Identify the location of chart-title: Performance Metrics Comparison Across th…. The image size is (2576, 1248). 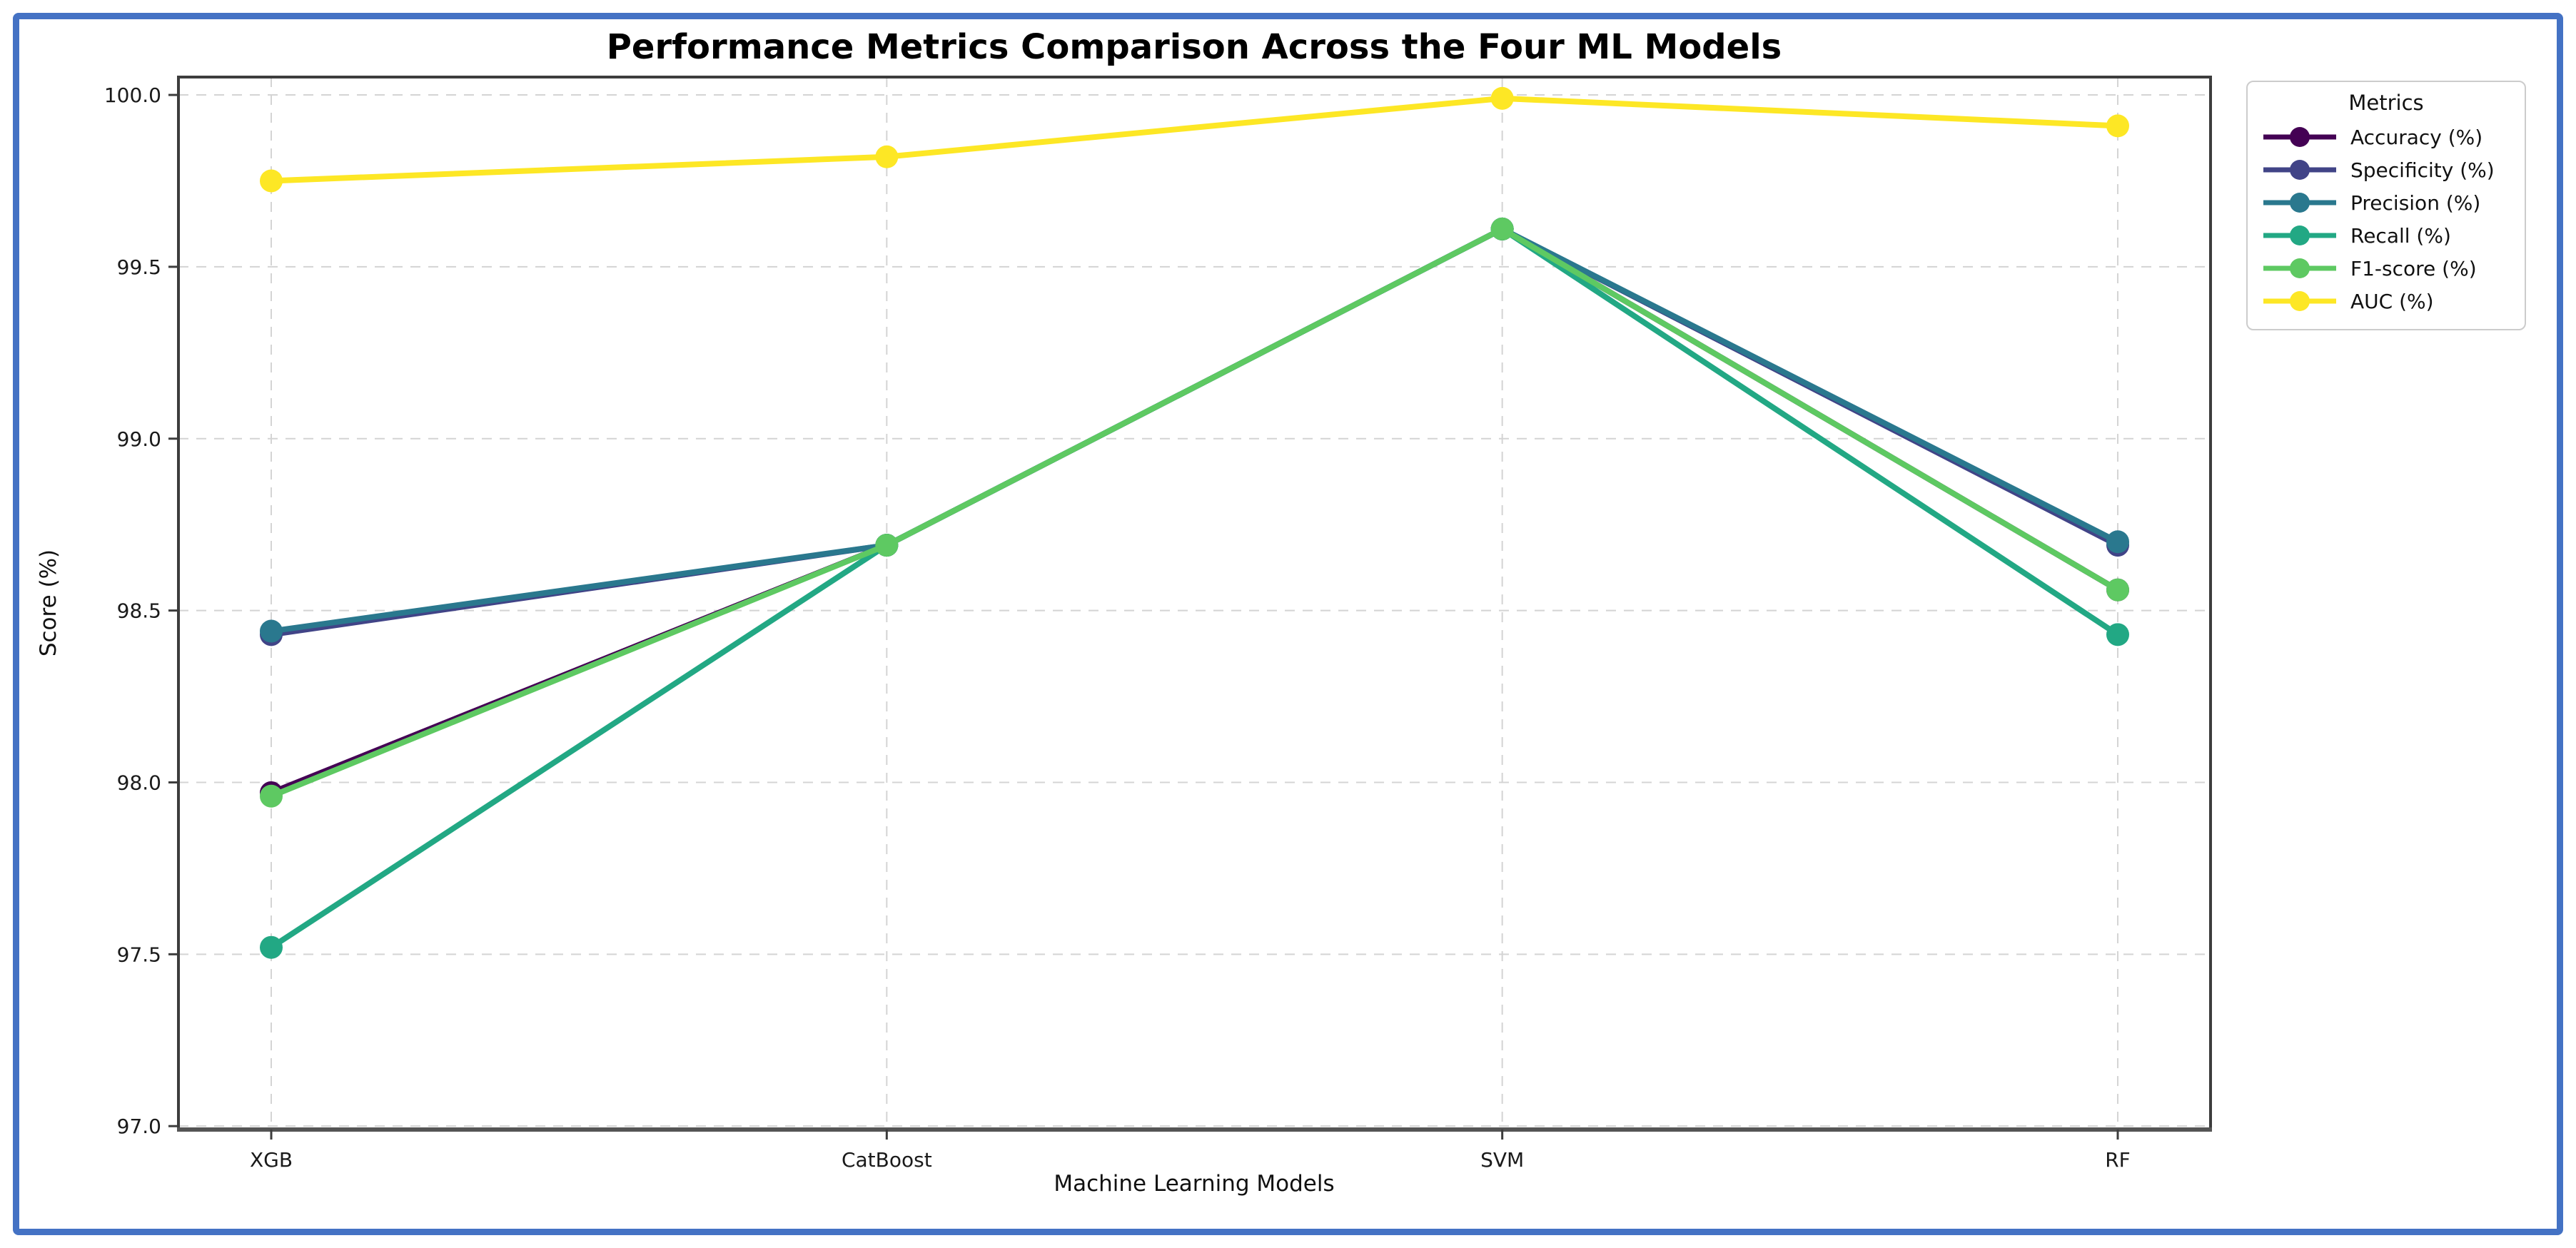
(1194, 47).